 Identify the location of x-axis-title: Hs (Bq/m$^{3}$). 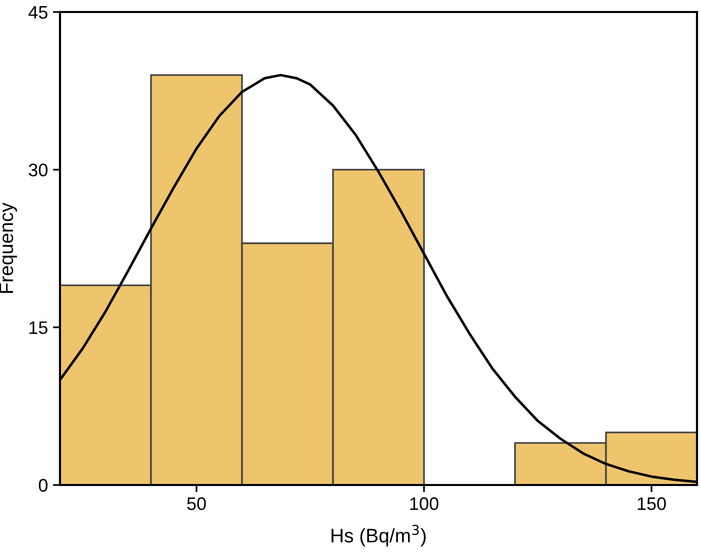
(379, 535).